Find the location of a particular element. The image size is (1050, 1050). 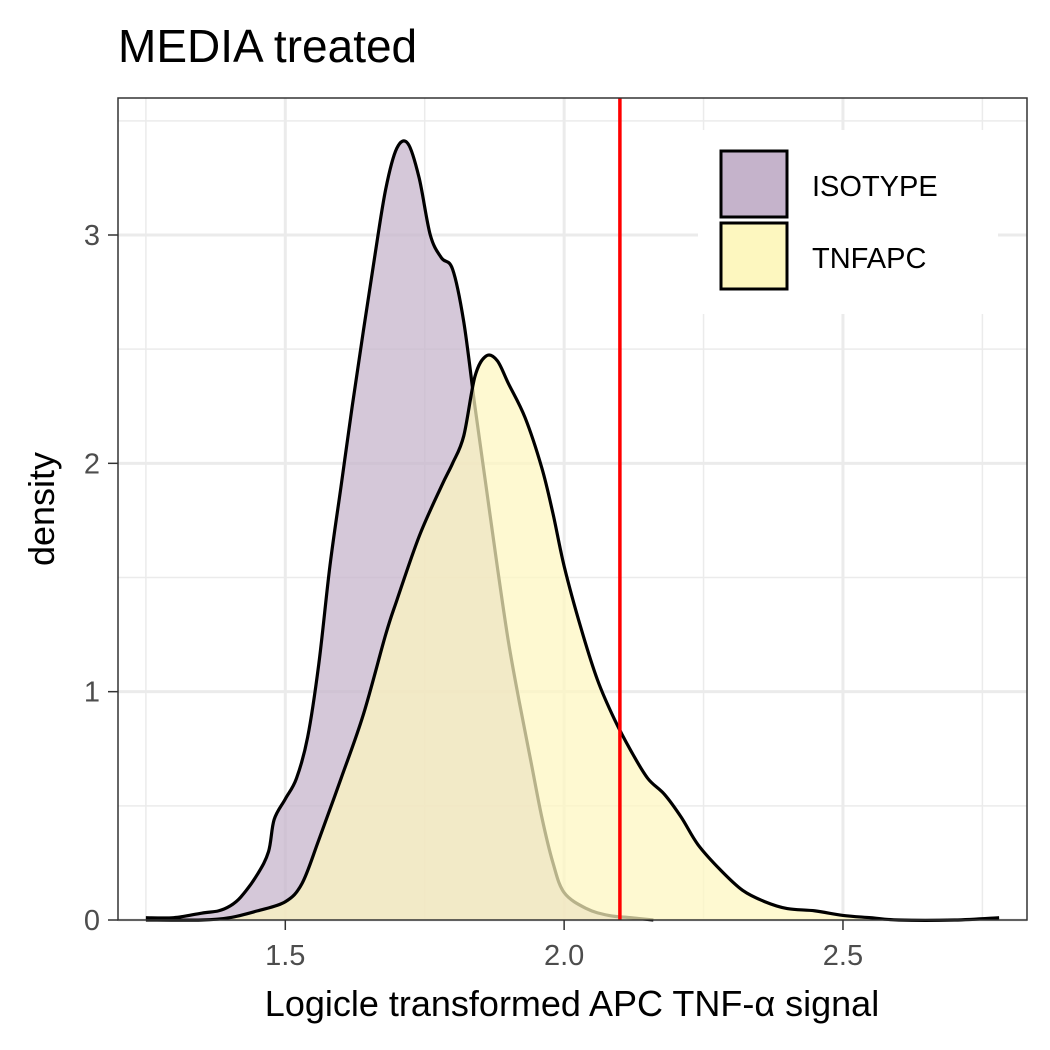

legend-key-isotype is located at coordinates (754, 184).